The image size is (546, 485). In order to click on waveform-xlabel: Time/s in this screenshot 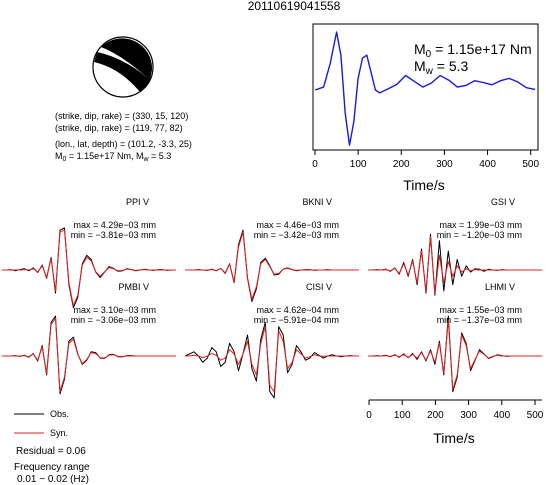, I will do `click(453, 438)`.